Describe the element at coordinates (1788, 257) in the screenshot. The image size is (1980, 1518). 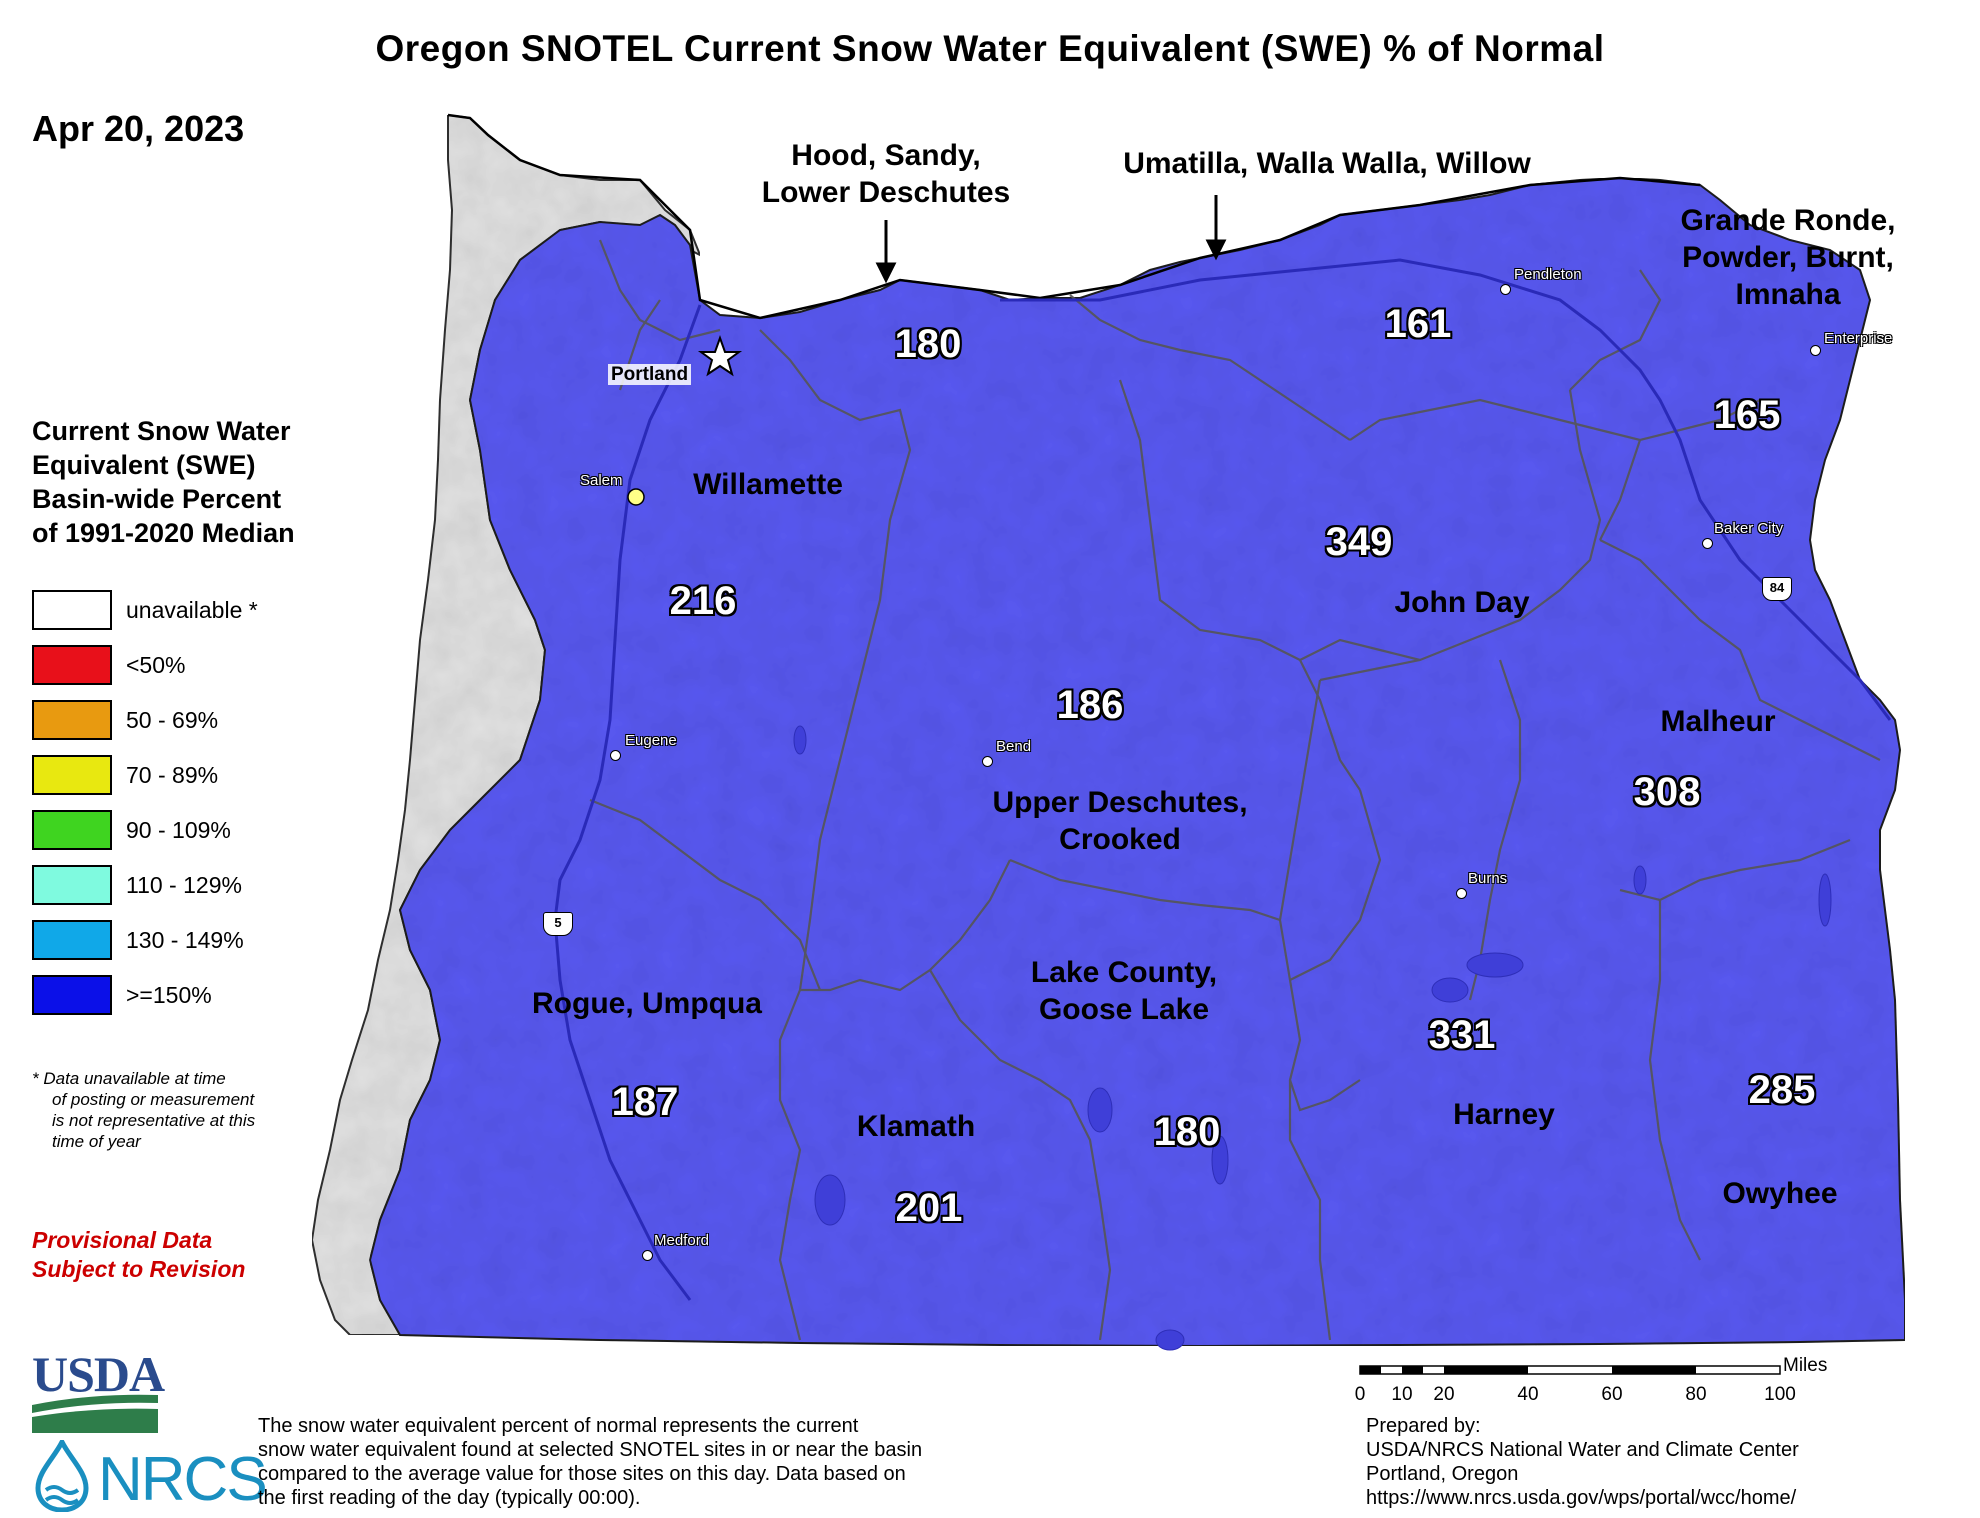
I see `basin-name-line: Powder, Burnt,` at that location.